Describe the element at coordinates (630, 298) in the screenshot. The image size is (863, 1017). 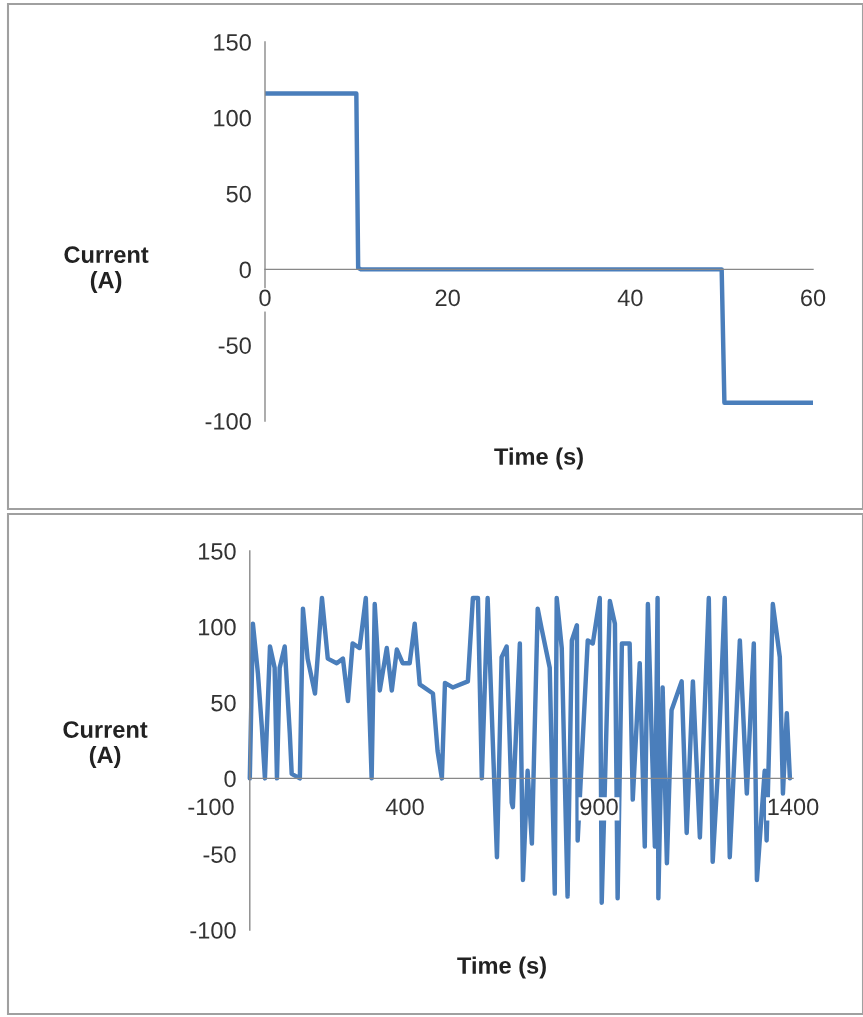
I see `x-tick-label: 40` at that location.